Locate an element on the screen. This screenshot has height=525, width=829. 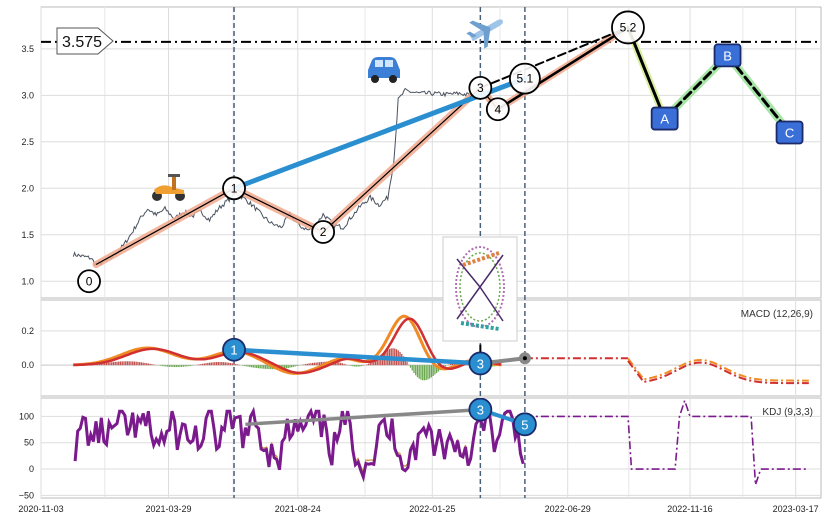
scooter-icon is located at coordinates (168, 187).